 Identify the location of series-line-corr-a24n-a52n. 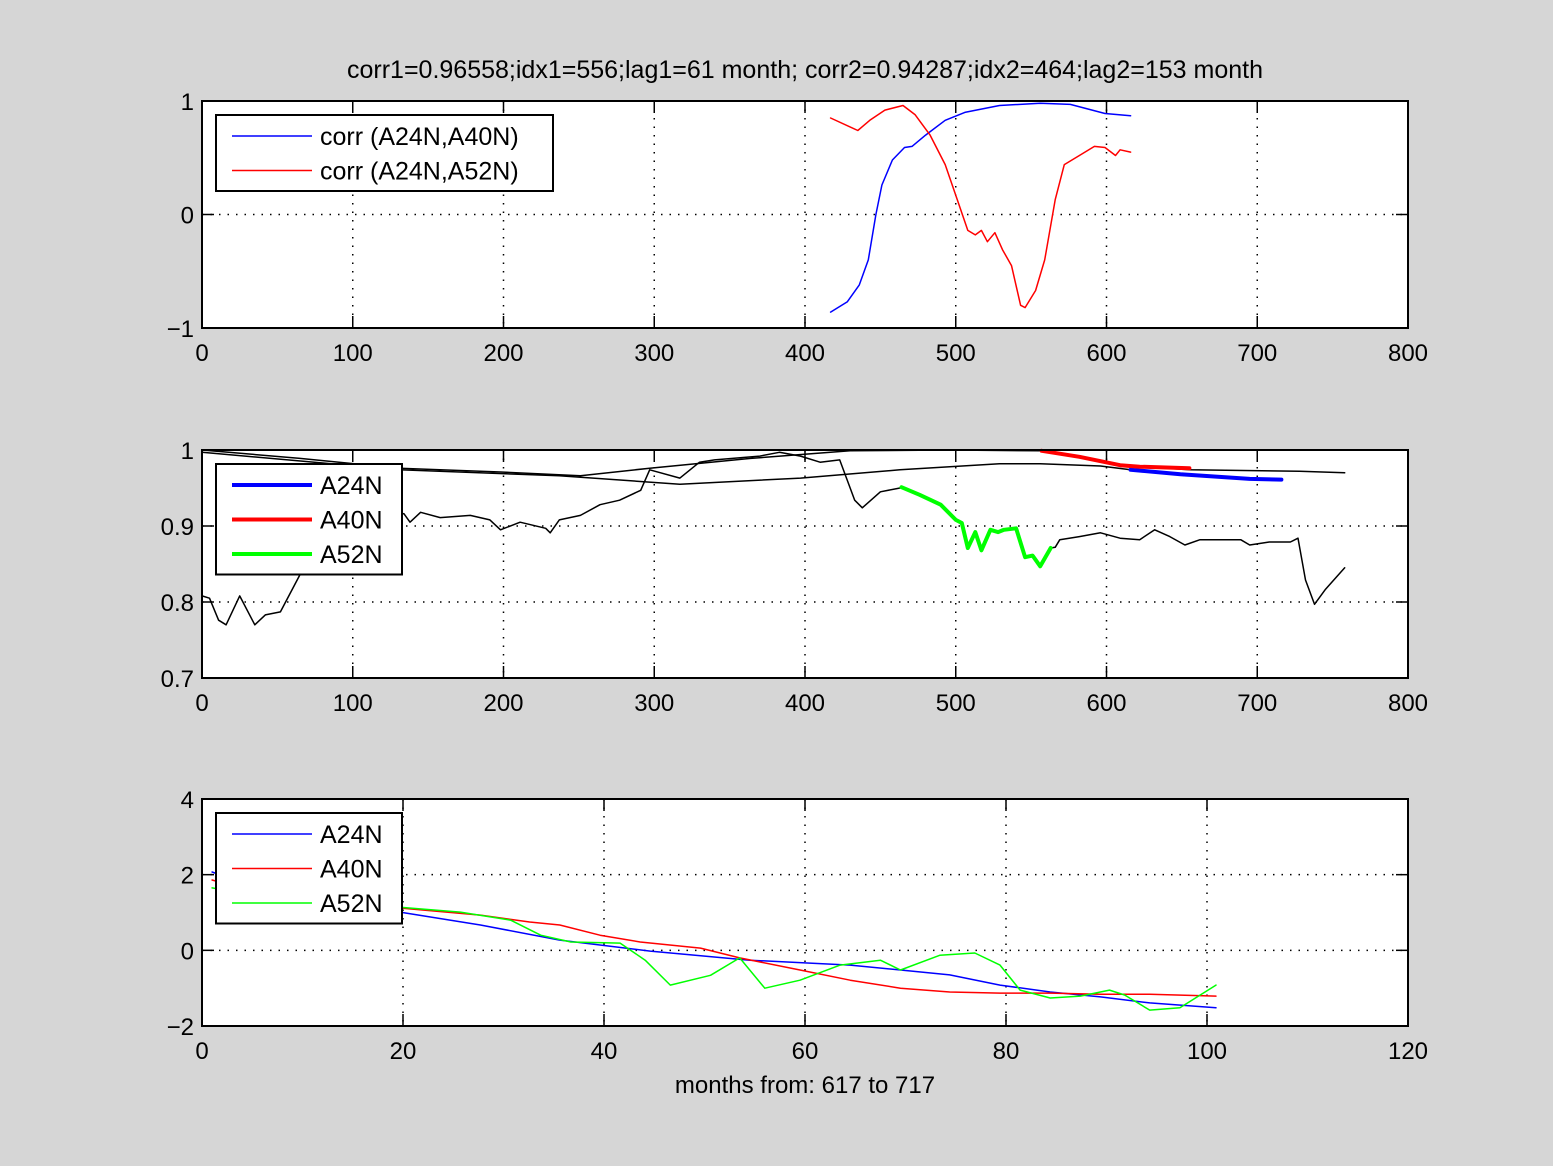
(980, 206).